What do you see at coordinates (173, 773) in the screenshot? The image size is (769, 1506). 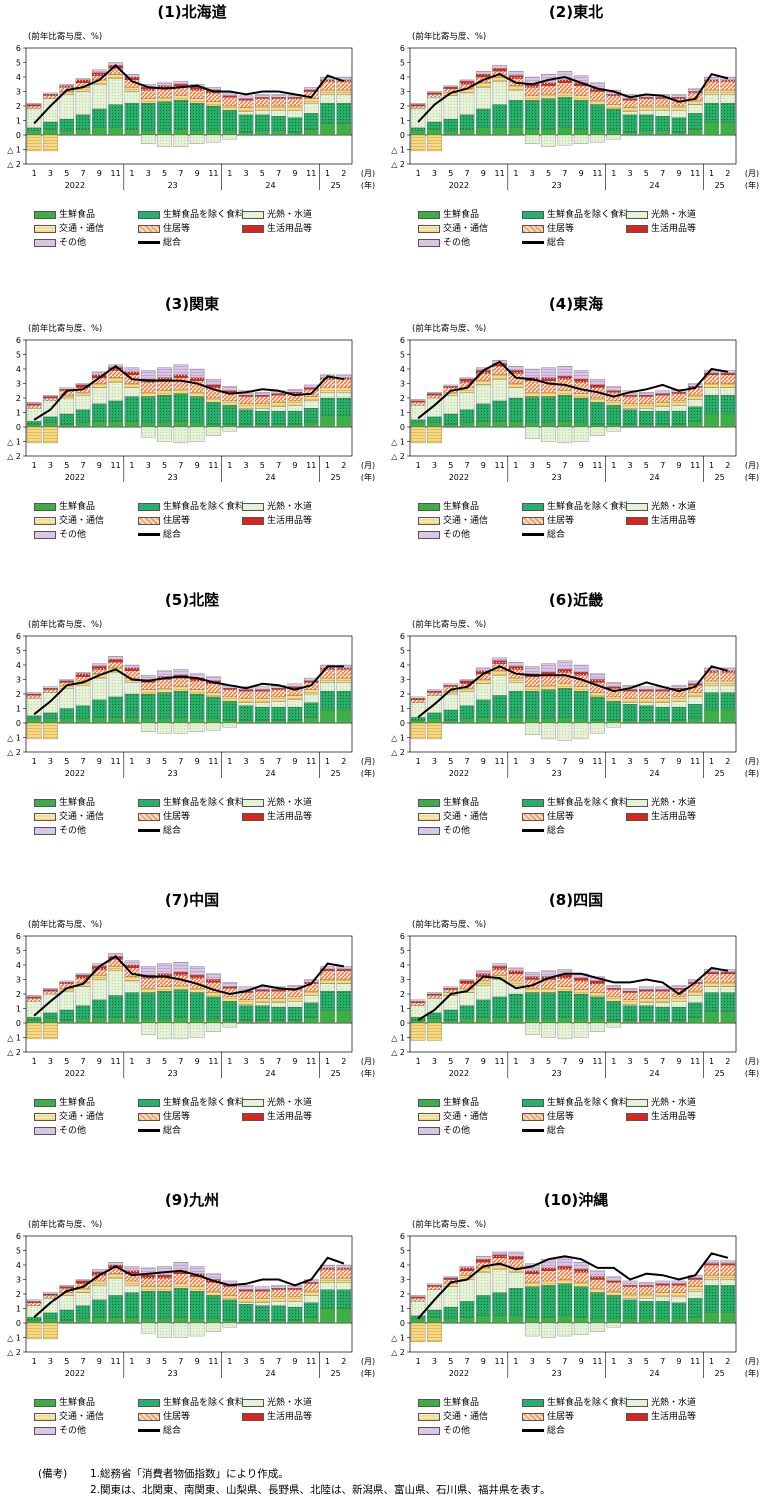 I see `x-year-label: 23` at bounding box center [173, 773].